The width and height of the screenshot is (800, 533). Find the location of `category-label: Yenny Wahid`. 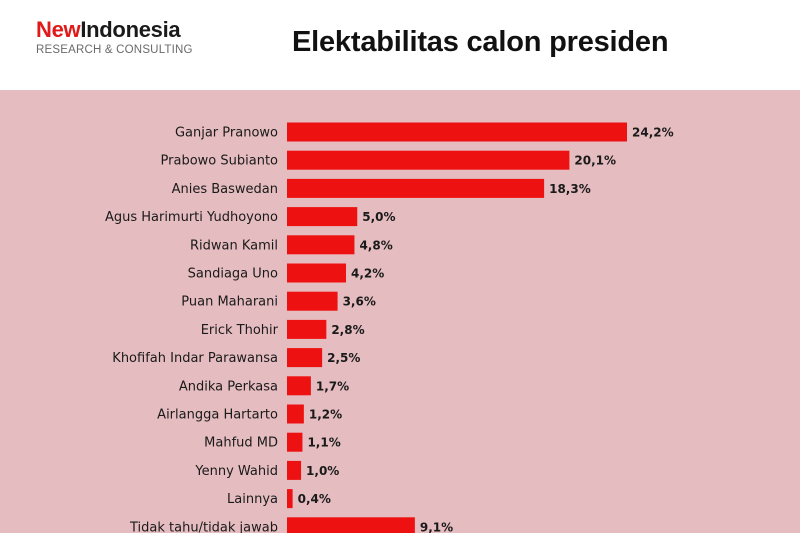

category-label: Yenny Wahid is located at coordinates (236, 471).